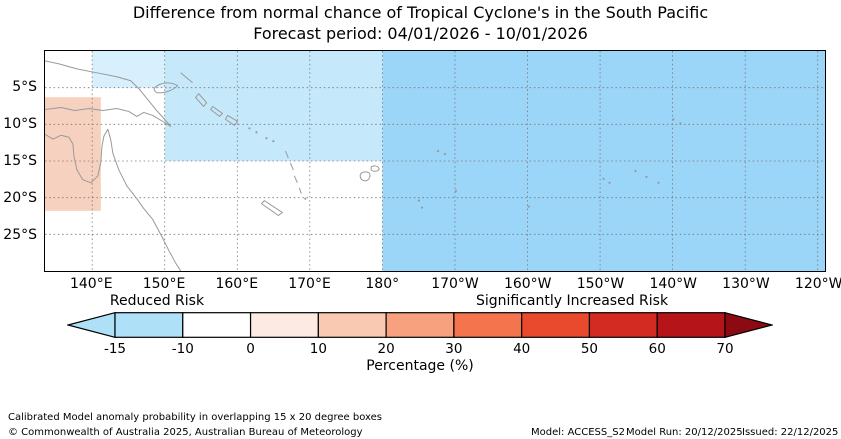 Image resolution: width=841 pixels, height=439 pixels. I want to click on lon-tick-label: 180°, so click(382, 284).